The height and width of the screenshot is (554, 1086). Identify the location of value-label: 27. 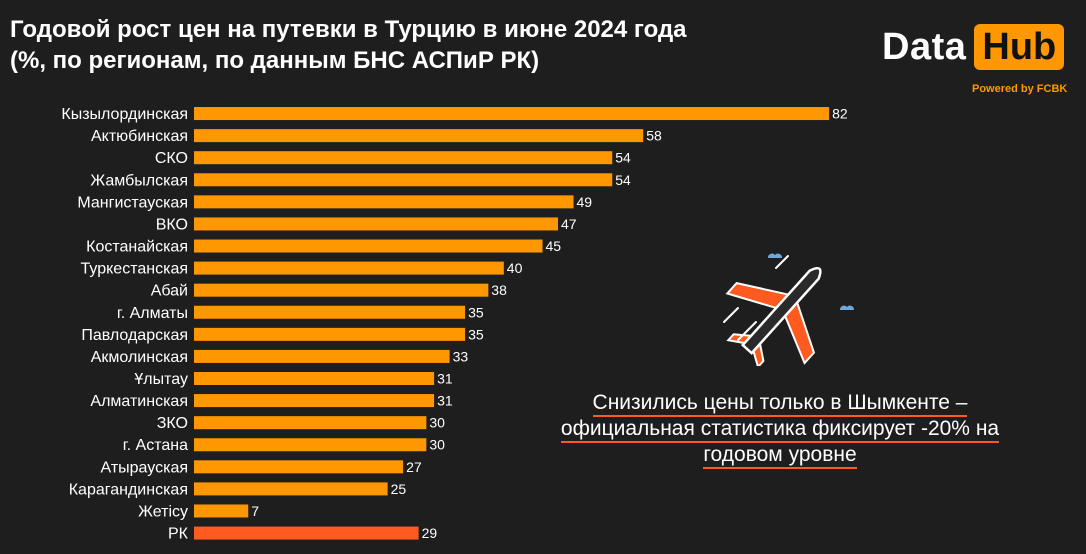
(414, 467).